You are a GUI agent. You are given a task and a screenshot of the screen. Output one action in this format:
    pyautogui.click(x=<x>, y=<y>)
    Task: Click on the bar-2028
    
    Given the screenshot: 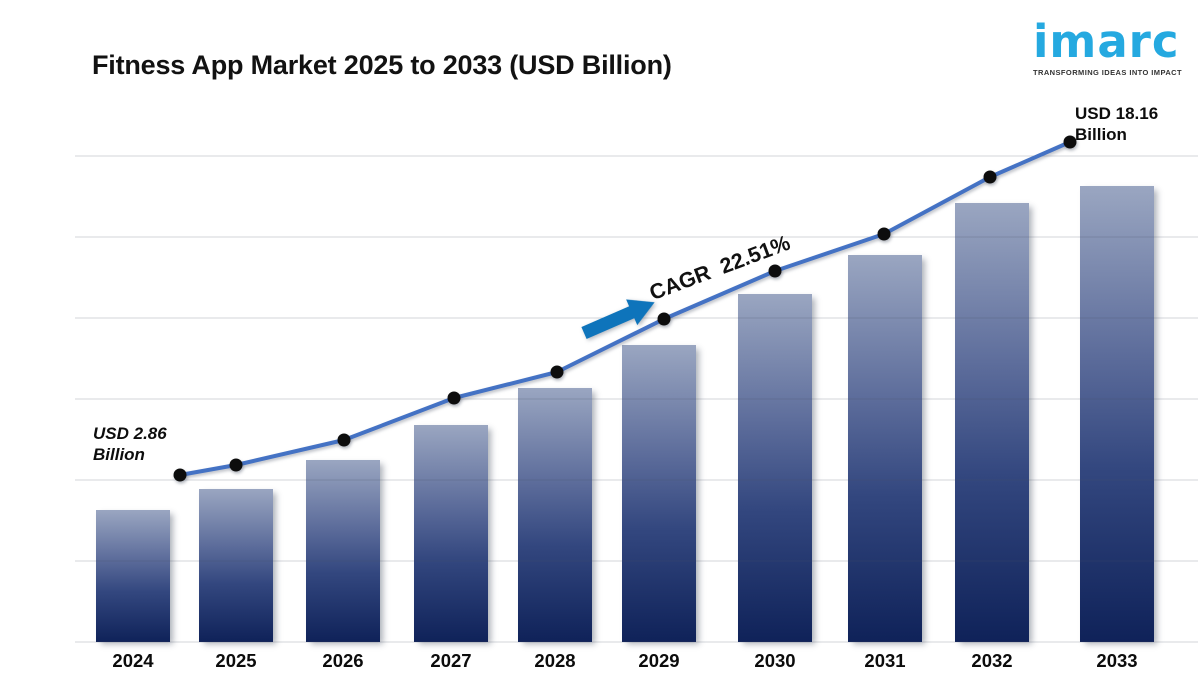 What is the action you would take?
    pyautogui.click(x=555, y=515)
    